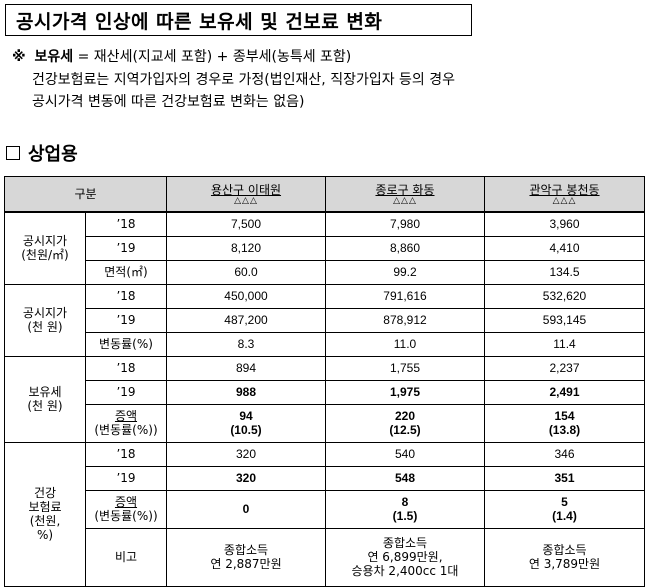 This screenshot has width=647, height=587. Describe the element at coordinates (246, 224) in the screenshot. I see `cell: 7,500` at that location.